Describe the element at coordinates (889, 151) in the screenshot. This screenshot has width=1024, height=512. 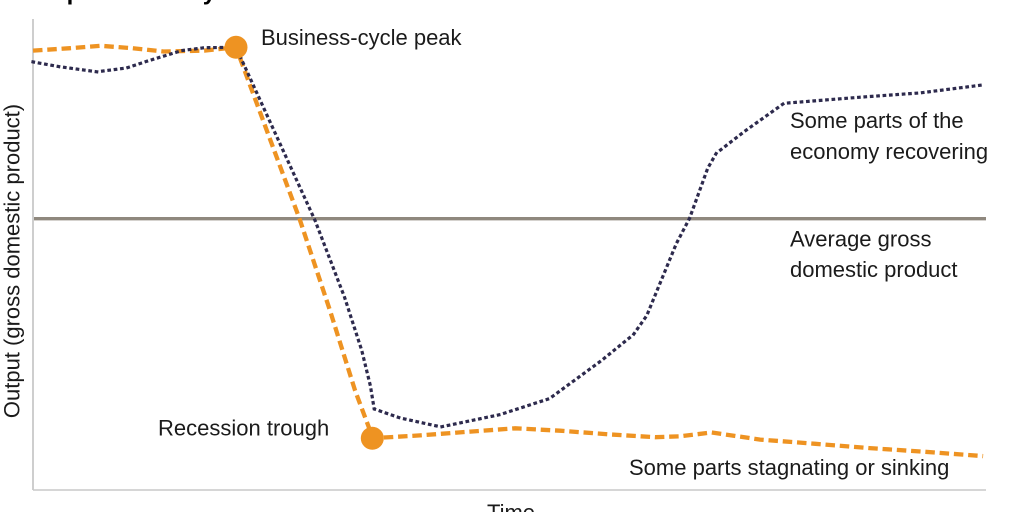
I see `recovering-annotation-line2: economy recovering` at that location.